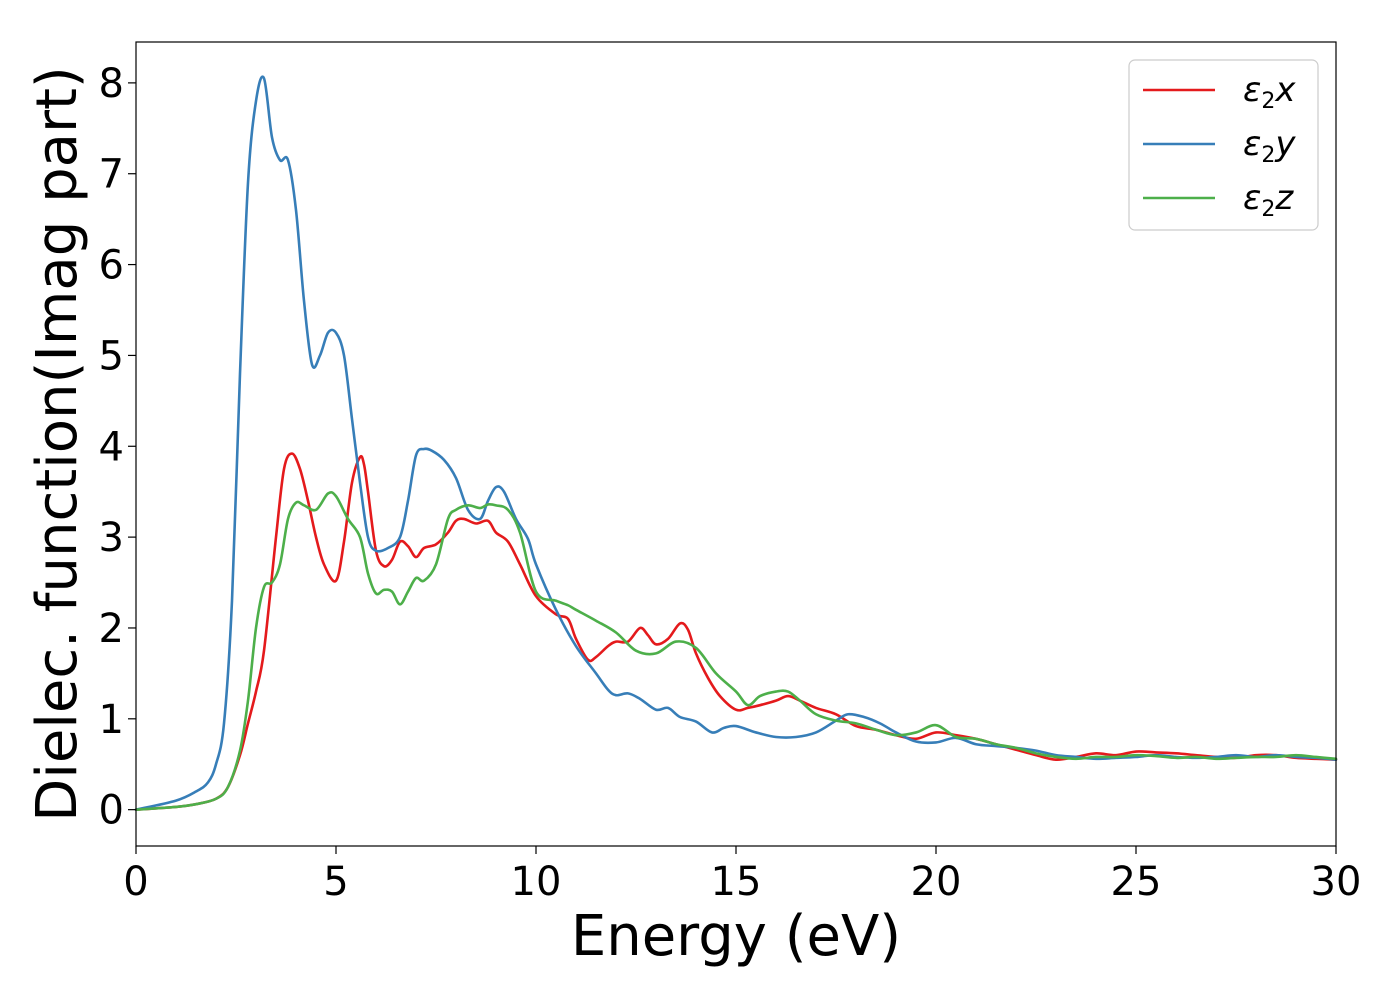 Image resolution: width=1400 pixels, height=1000 pixels. Describe the element at coordinates (111, 629) in the screenshot. I see `y-tick-label: 2` at that location.